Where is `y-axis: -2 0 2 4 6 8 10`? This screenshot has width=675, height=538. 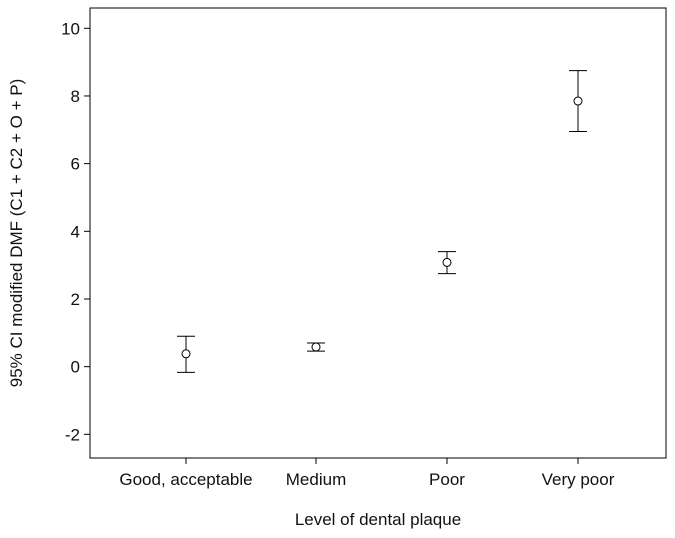 y-axis: -2 0 2 4 6 8 10 is located at coordinates (75, 231).